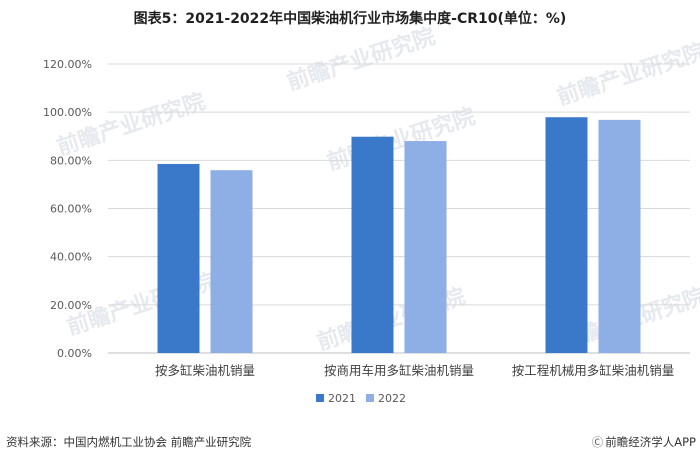 The width and height of the screenshot is (700, 459). I want to click on category-label: 按商用车用多缸柴油机销量, so click(399, 370).